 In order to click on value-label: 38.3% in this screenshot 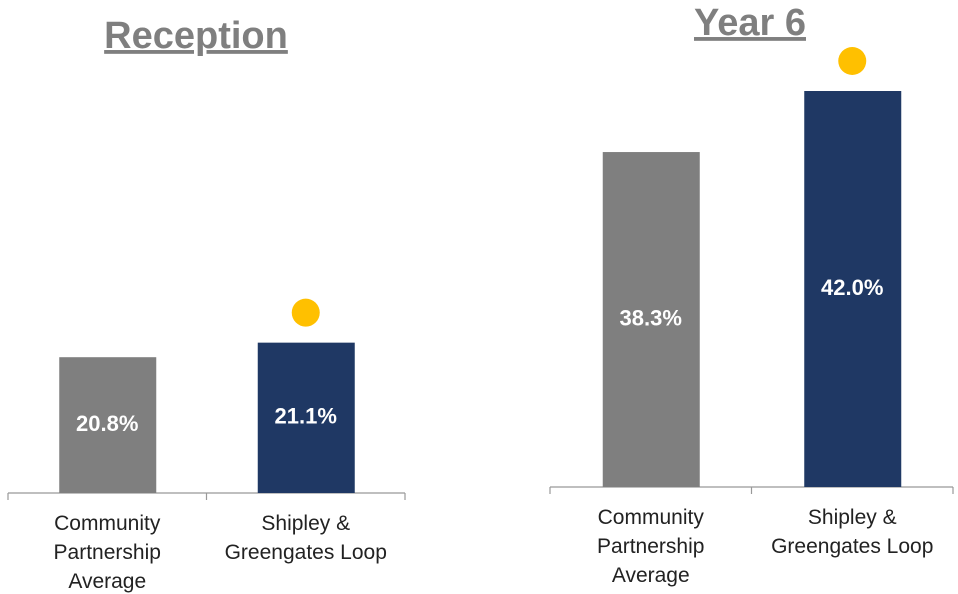, I will do `click(651, 317)`.